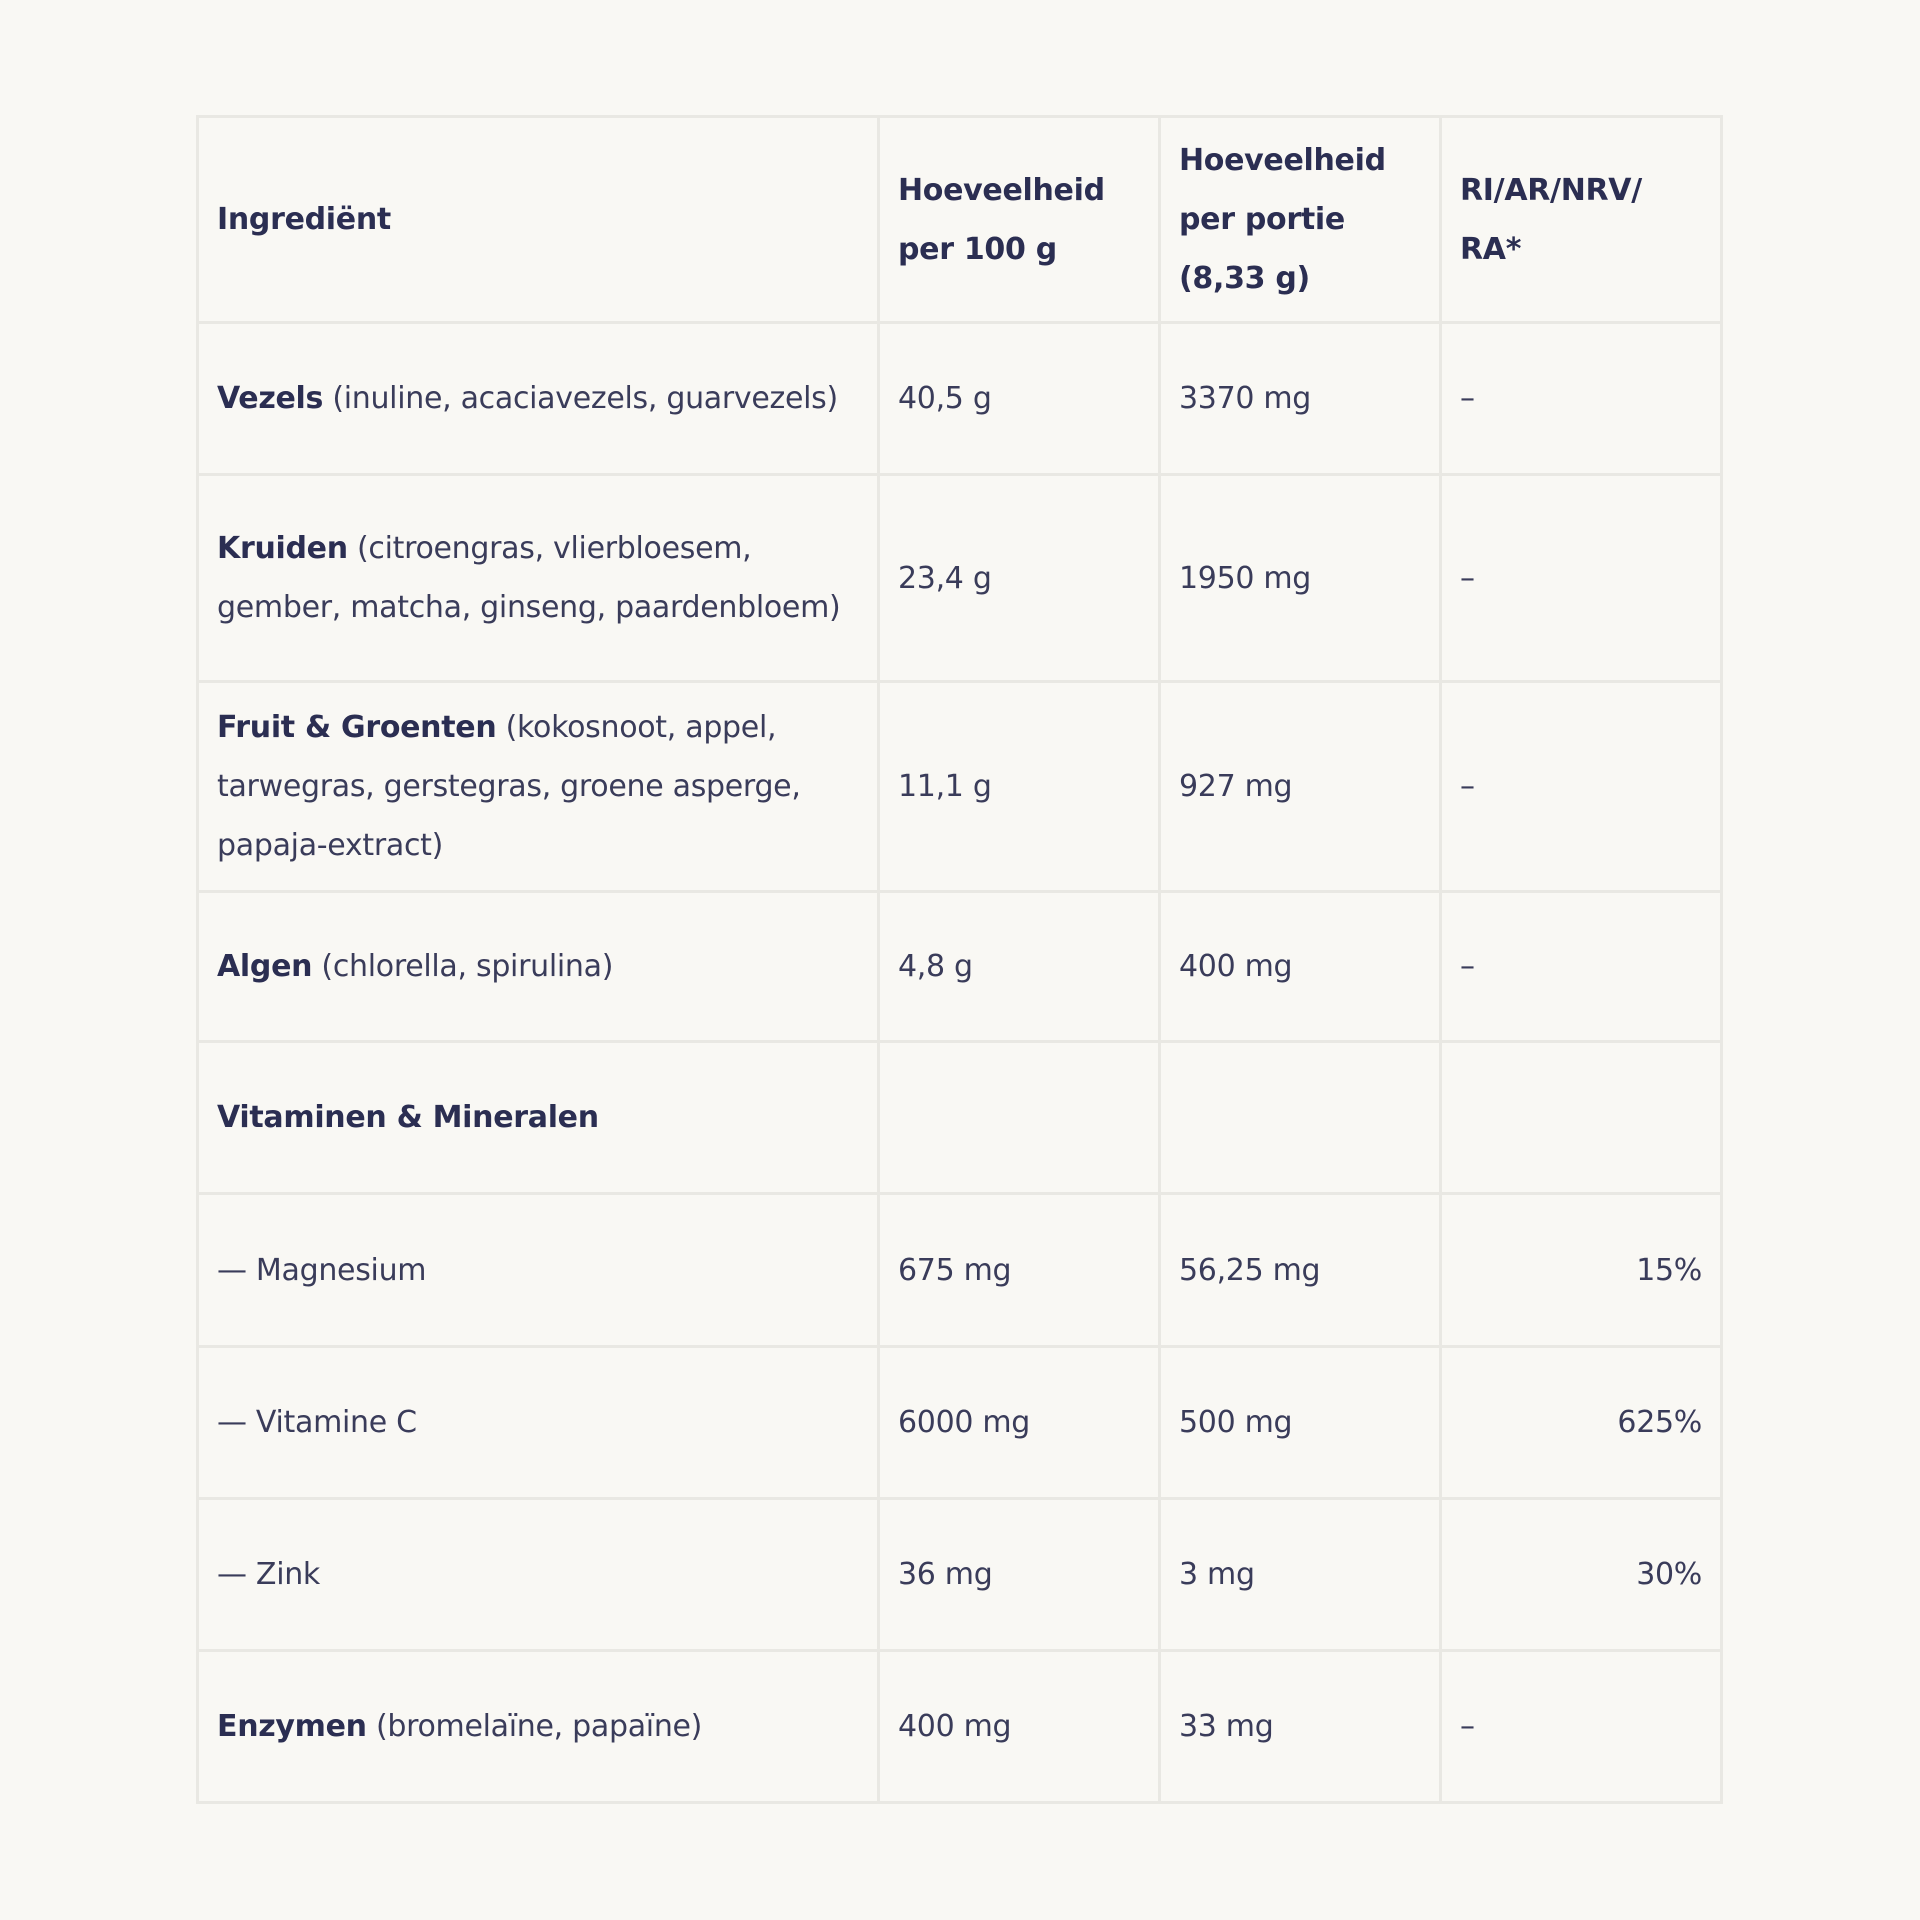  What do you see at coordinates (1019, 966) in the screenshot?
I see `per-100g-cell: 4,8 g` at bounding box center [1019, 966].